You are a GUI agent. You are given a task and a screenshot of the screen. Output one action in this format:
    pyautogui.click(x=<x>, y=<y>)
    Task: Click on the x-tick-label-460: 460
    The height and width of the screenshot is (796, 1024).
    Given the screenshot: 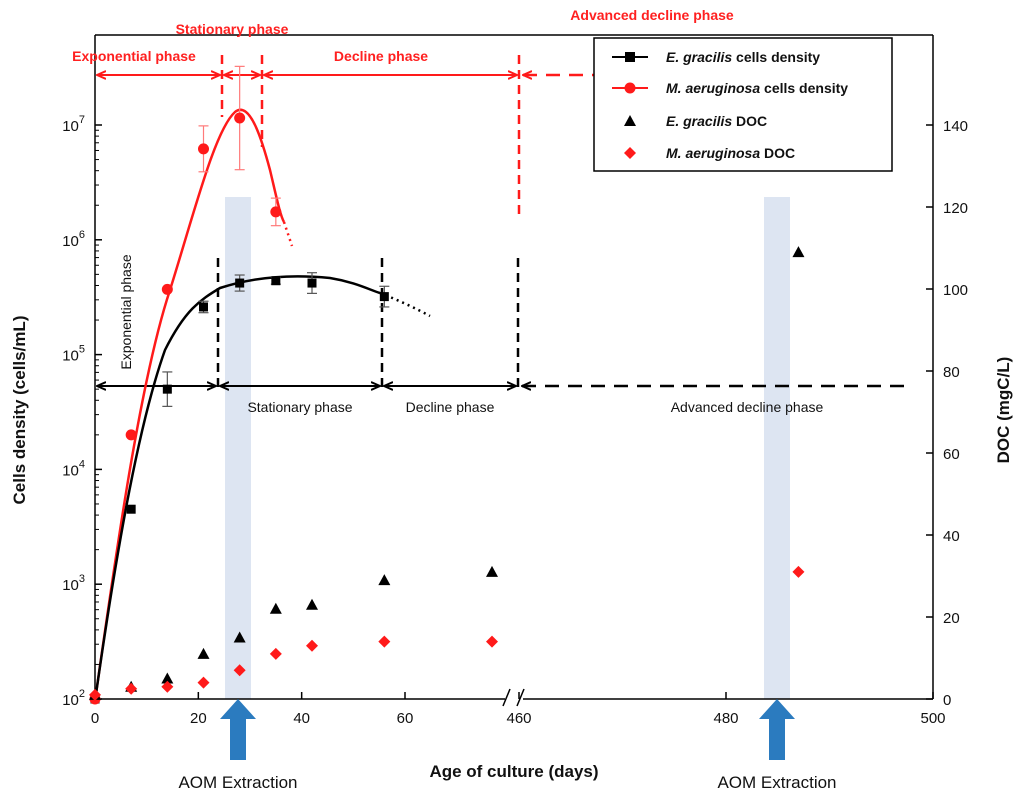 What is the action you would take?
    pyautogui.click(x=518, y=718)
    